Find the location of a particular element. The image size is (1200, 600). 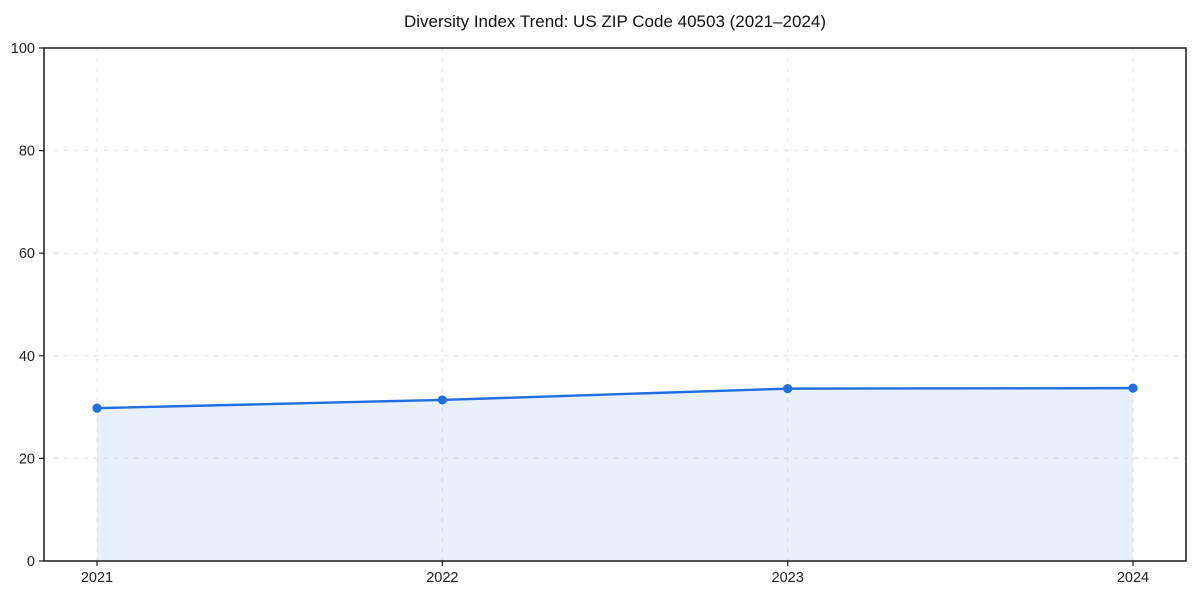

data-point-2024 is located at coordinates (1133, 388).